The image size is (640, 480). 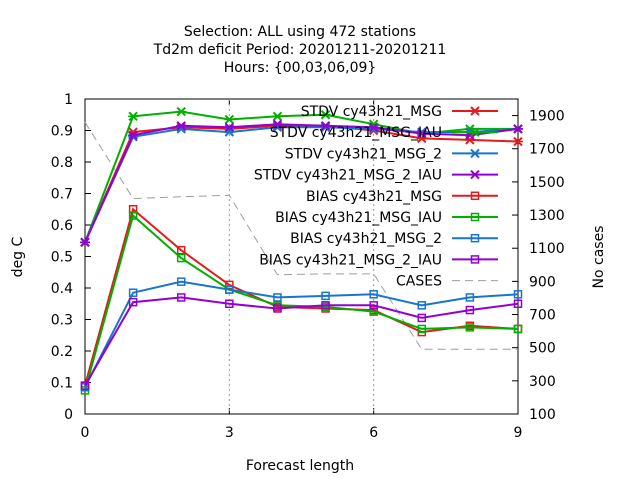 I want to click on legend-entry: STDV cy43h21_MSG_2, so click(x=391, y=154).